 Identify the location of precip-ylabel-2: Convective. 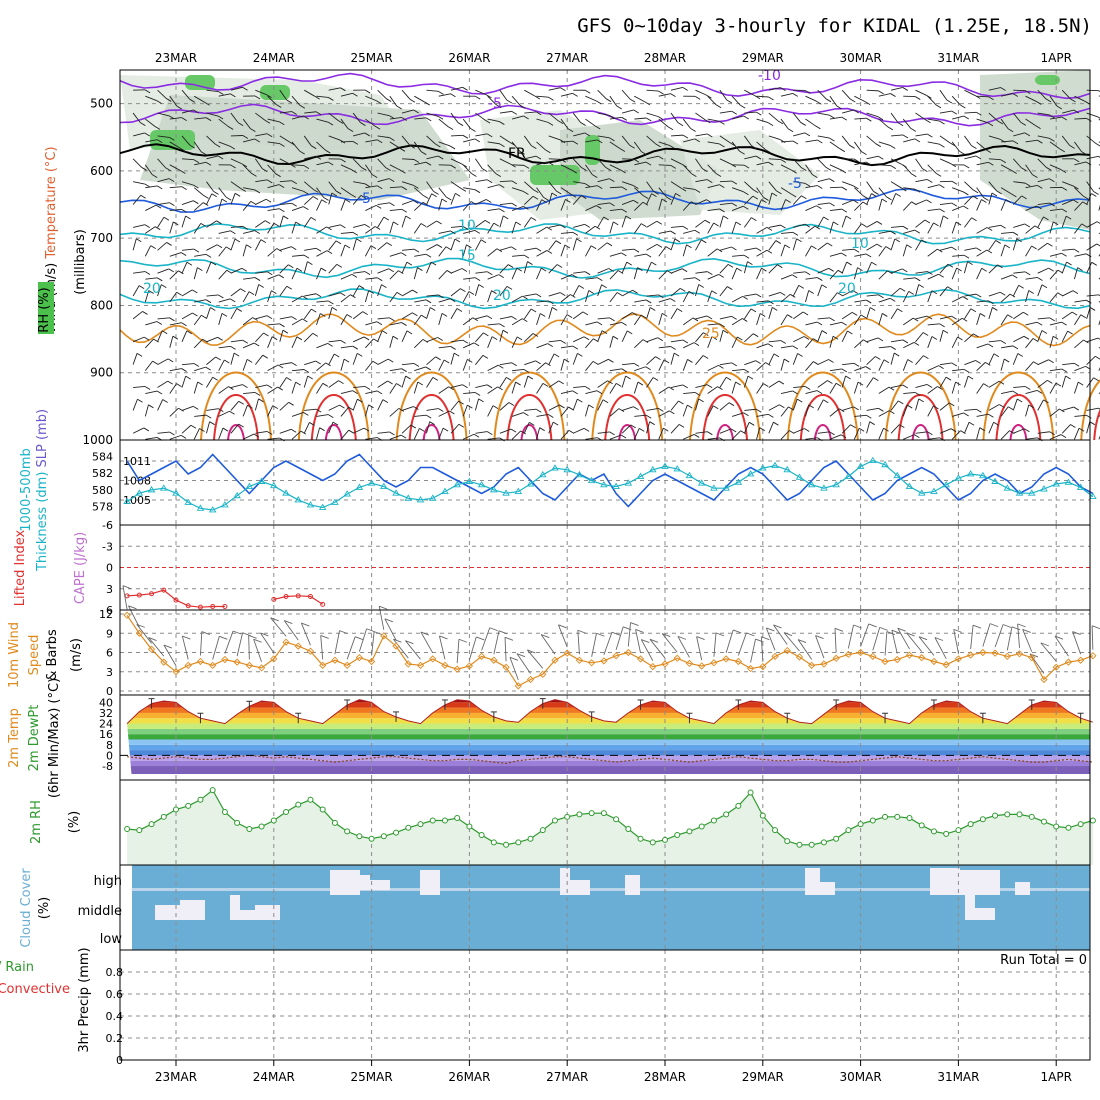
(35, 989).